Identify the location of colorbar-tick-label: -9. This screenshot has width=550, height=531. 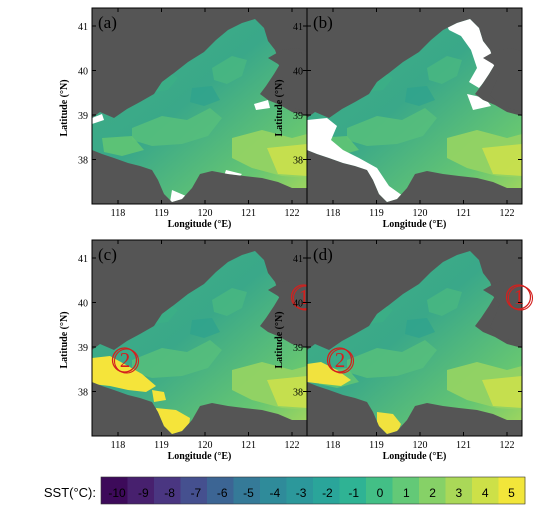
(143, 493).